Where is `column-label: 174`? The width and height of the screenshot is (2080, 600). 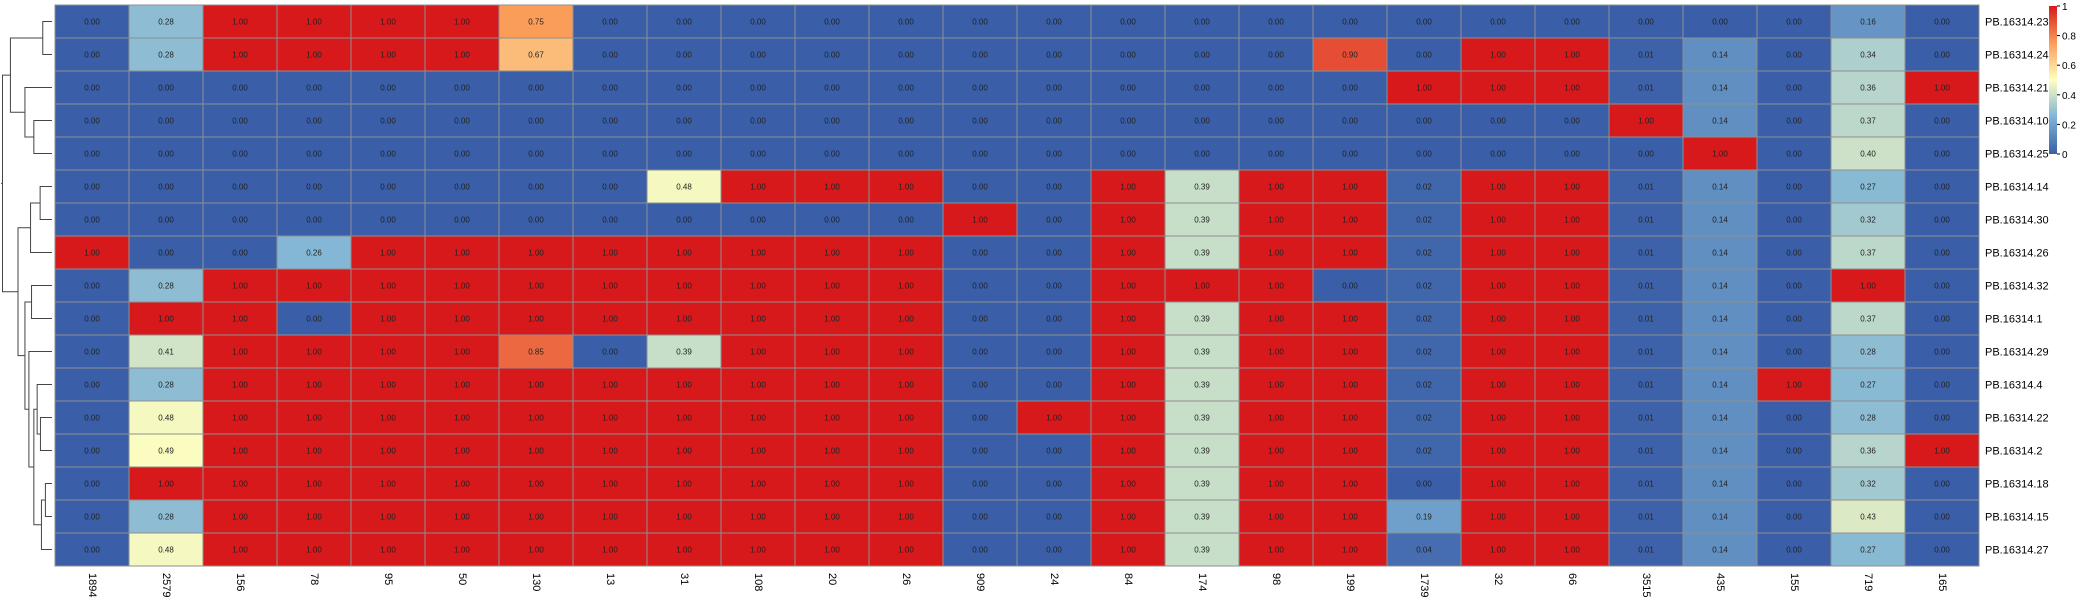
column-label: 174 is located at coordinates (1202, 582).